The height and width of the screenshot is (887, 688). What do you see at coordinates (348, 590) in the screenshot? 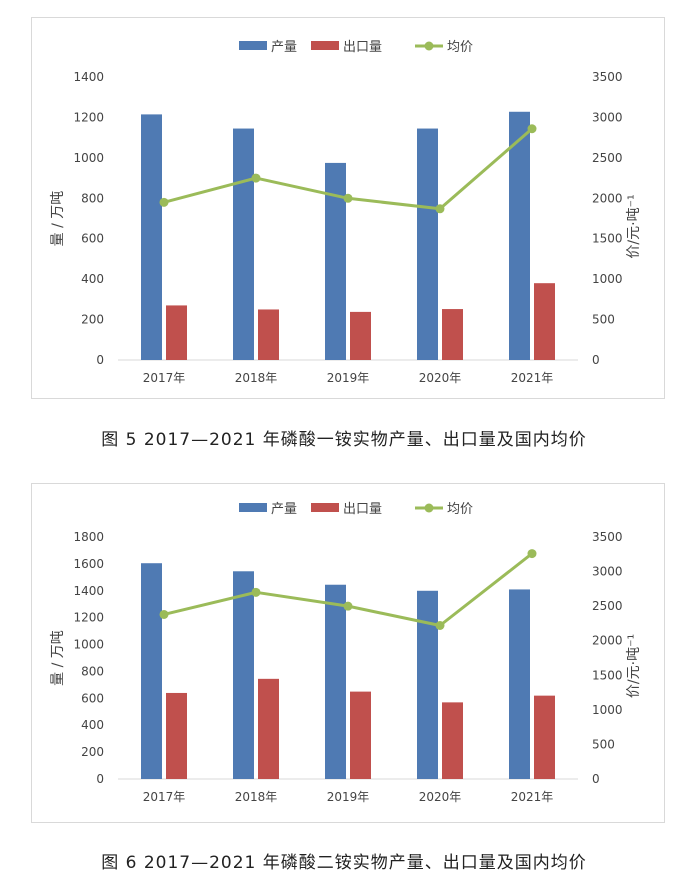
I see `price-line` at bounding box center [348, 590].